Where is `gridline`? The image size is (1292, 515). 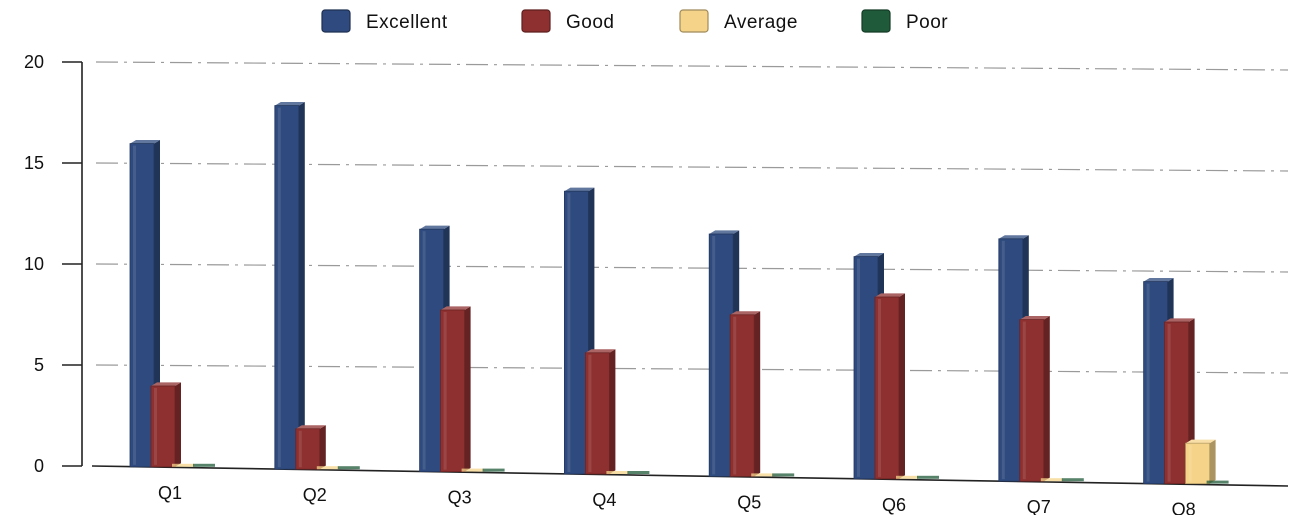
gridline is located at coordinates (692, 66).